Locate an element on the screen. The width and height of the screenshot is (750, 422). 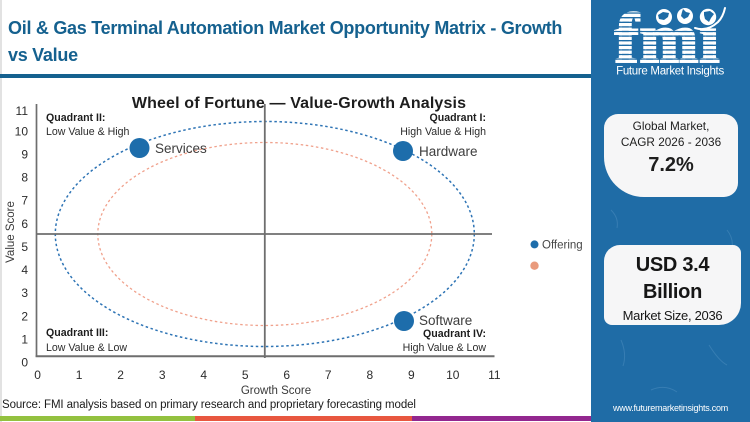
svg-text: High Value & High is located at coordinates (443, 132).